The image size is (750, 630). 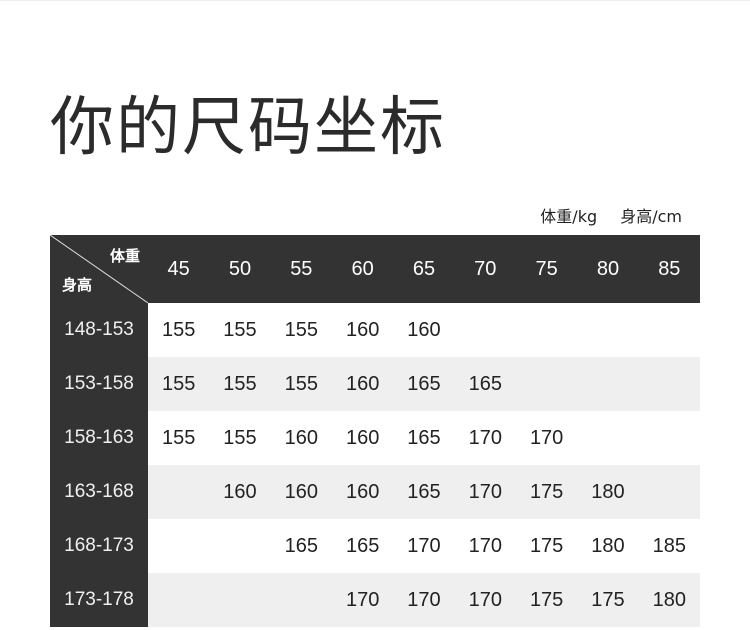 I want to click on height-range-cell: 168-173, so click(x=99, y=546).